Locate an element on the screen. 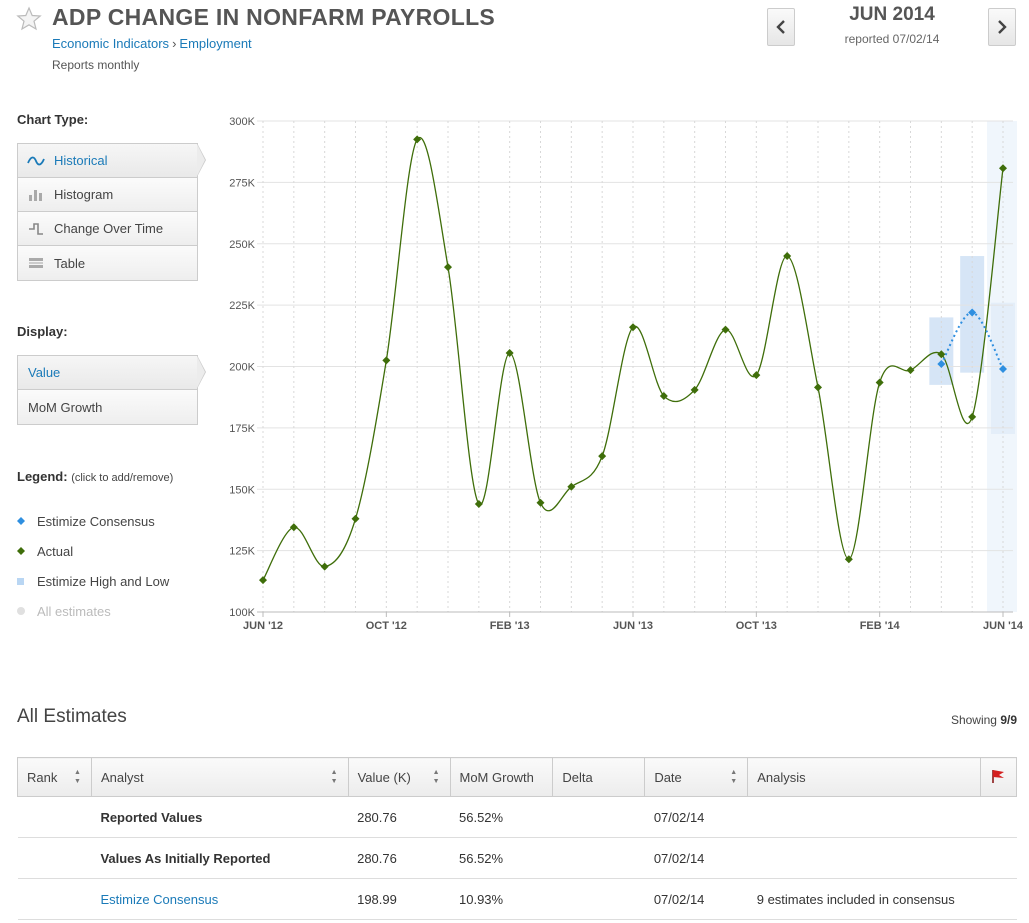 The image size is (1029, 923). chart-type-change-over-time: Change Over Time is located at coordinates (107, 229).